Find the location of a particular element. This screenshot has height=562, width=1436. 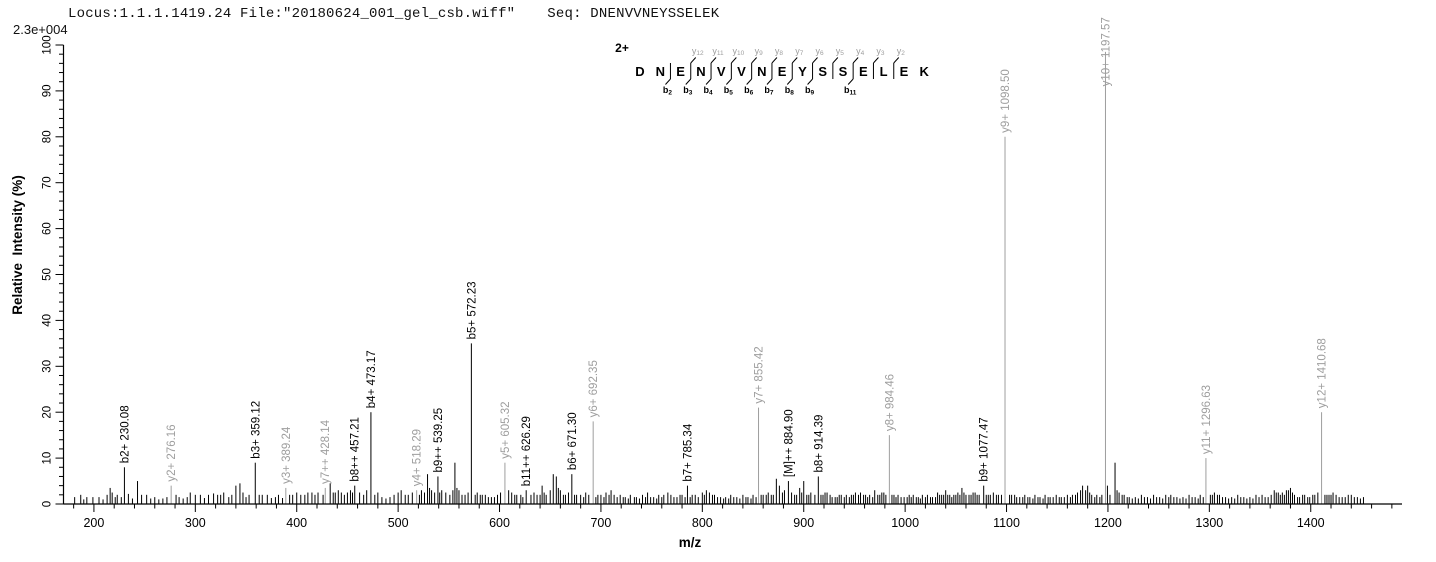

peptide-residue: Y is located at coordinates (802, 71).